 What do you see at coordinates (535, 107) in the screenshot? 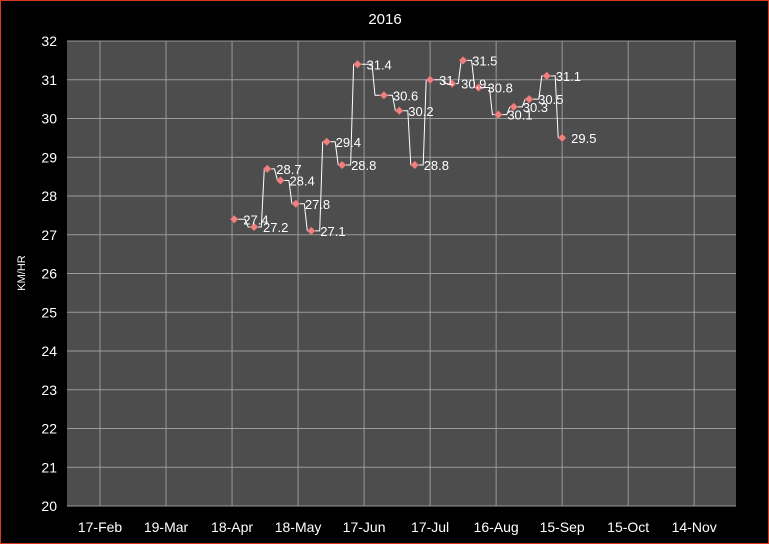
I see `data-label: 30.3` at bounding box center [535, 107].